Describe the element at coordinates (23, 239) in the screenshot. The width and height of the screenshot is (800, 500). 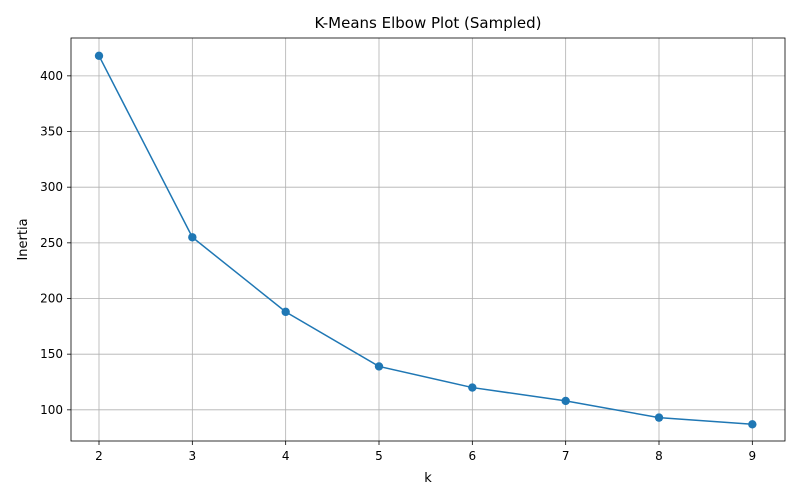
I see `y-axis-label: Inertia` at that location.